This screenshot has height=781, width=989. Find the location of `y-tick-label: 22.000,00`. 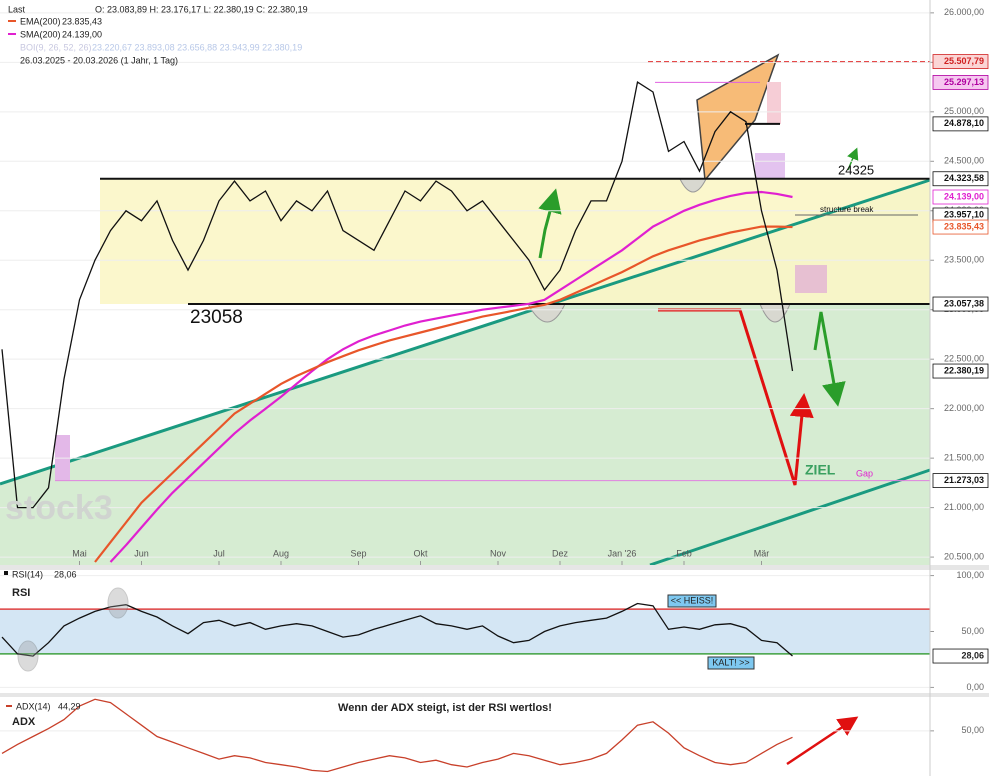

y-tick-label: 22.000,00 is located at coordinates (964, 408).